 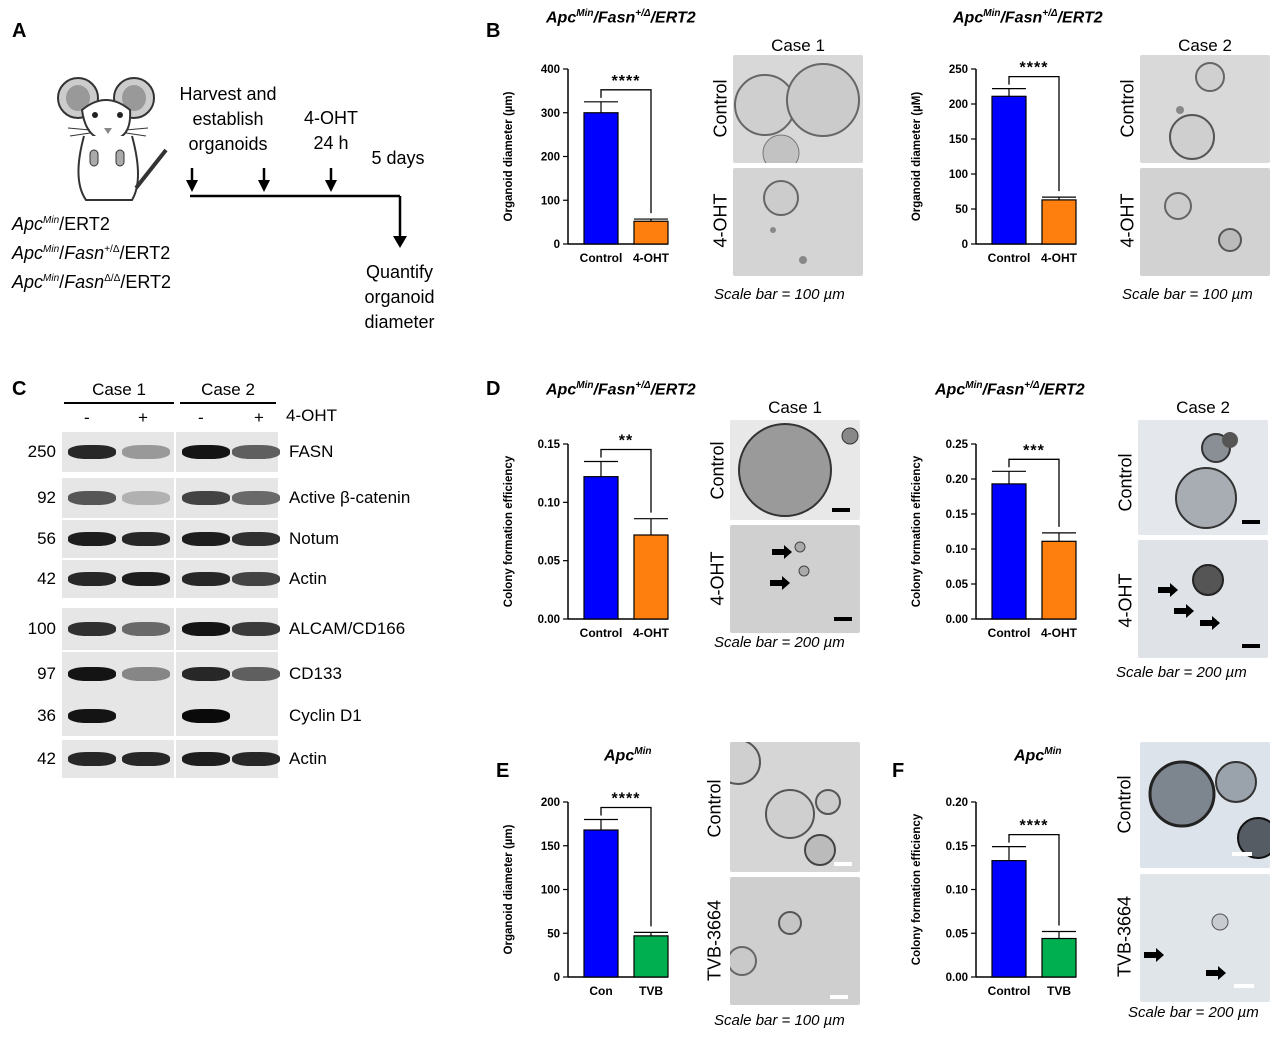 I want to click on y-axis-label: Organoid diameter (µm), so click(x=509, y=156).